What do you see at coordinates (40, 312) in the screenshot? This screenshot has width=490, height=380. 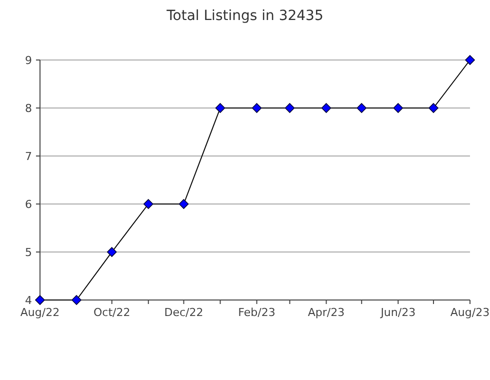 I see `x-tick-label: Aug/22` at bounding box center [40, 312].